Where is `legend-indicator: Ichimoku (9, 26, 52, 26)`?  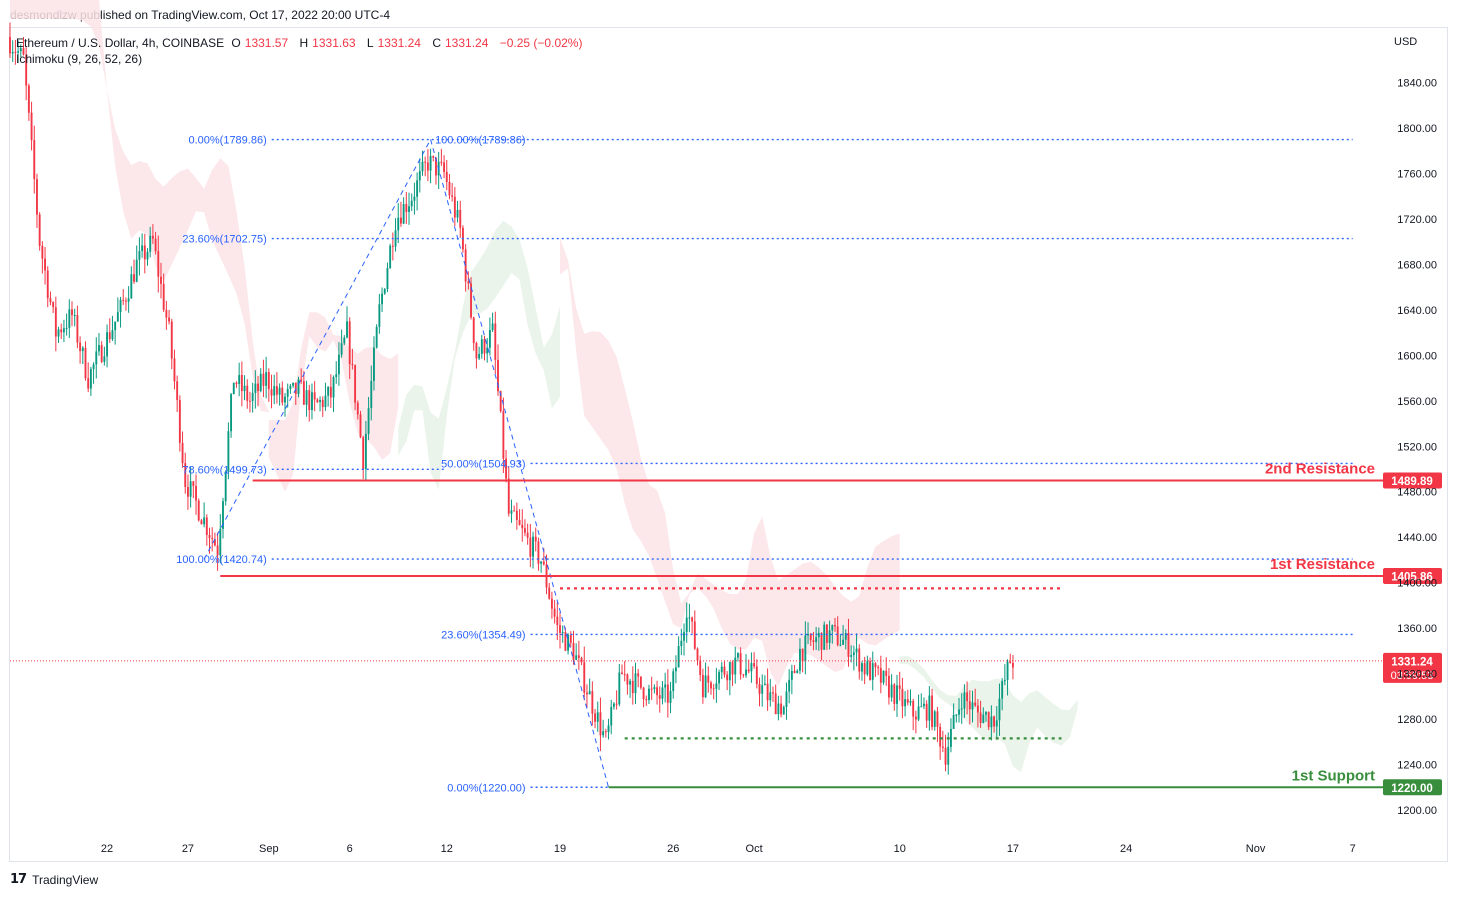
legend-indicator: Ichimoku (9, 26, 52, 26) is located at coordinates (79, 59).